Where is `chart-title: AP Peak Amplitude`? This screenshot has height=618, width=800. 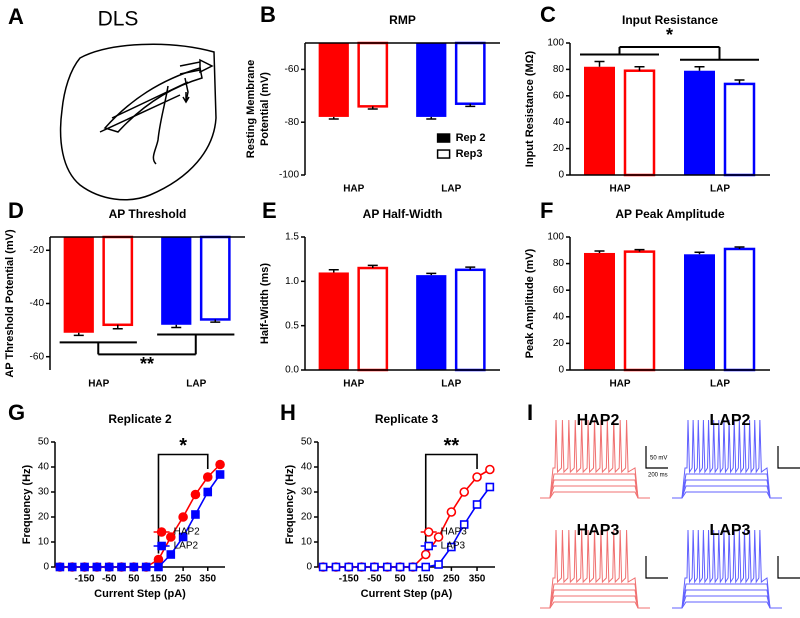
chart-title: AP Peak Amplitude is located at coordinates (670, 214).